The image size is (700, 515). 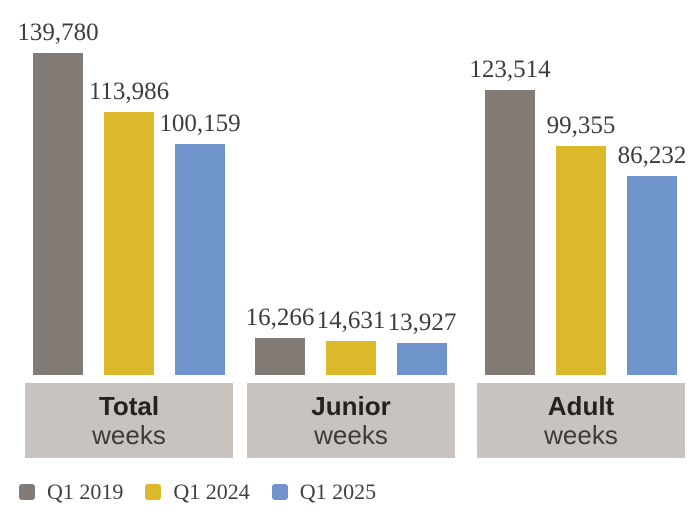 I want to click on legend-label-q1-2025: Q1 2025, so click(x=338, y=491).